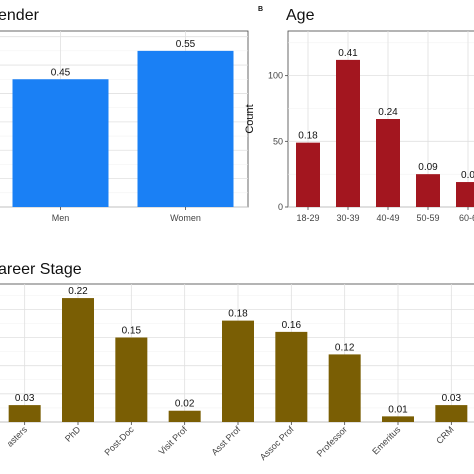 The image size is (474, 474). I want to click on age-data-label: 0.09, so click(428, 167).